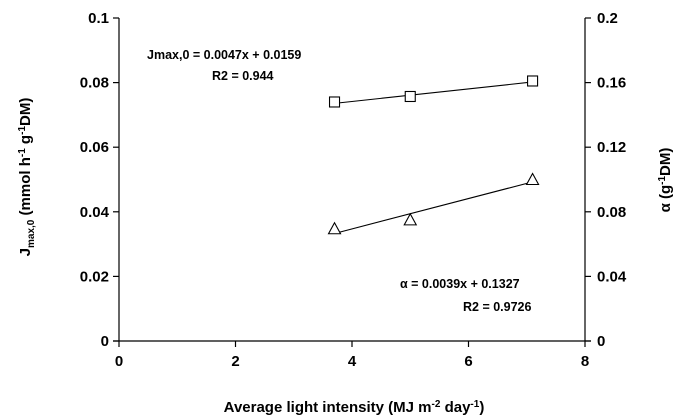  I want to click on right-axis-ticks: 0 0.04 0.08 0.12 0.16 0.2, so click(606, 180).